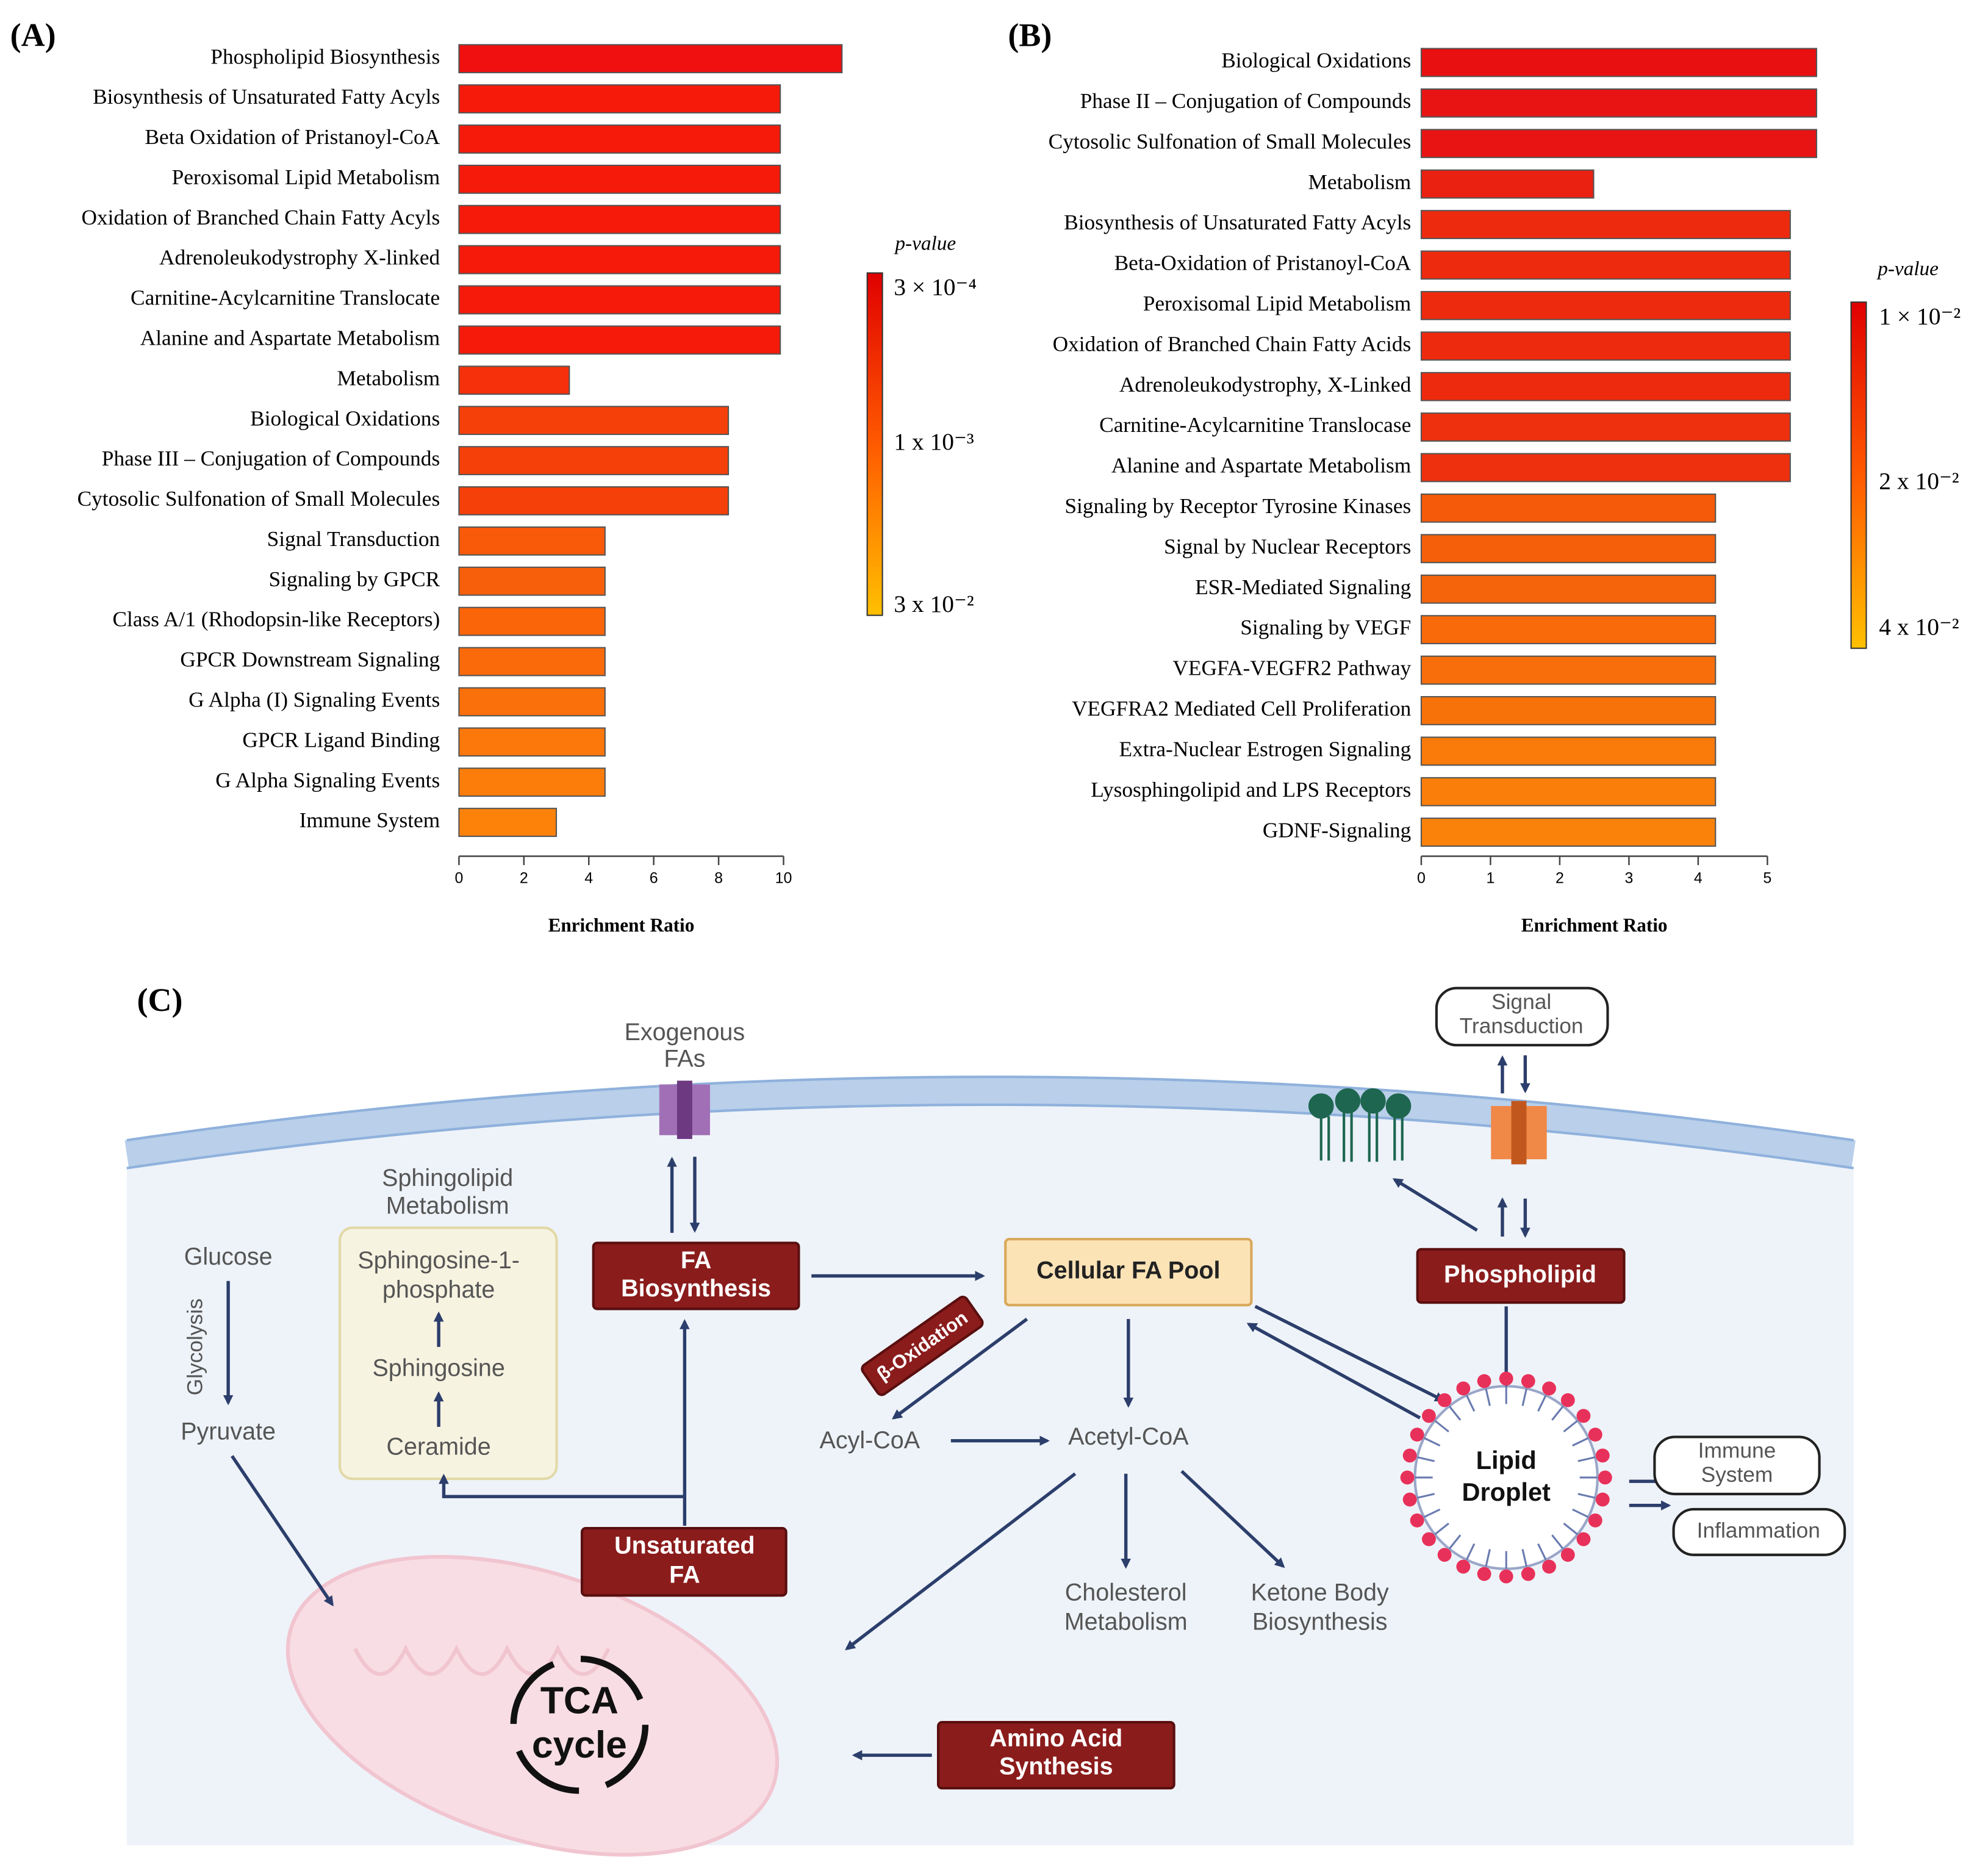  I want to click on category-label: Class A/1 (Rhodopsin-like Receptors), so click(276, 619).